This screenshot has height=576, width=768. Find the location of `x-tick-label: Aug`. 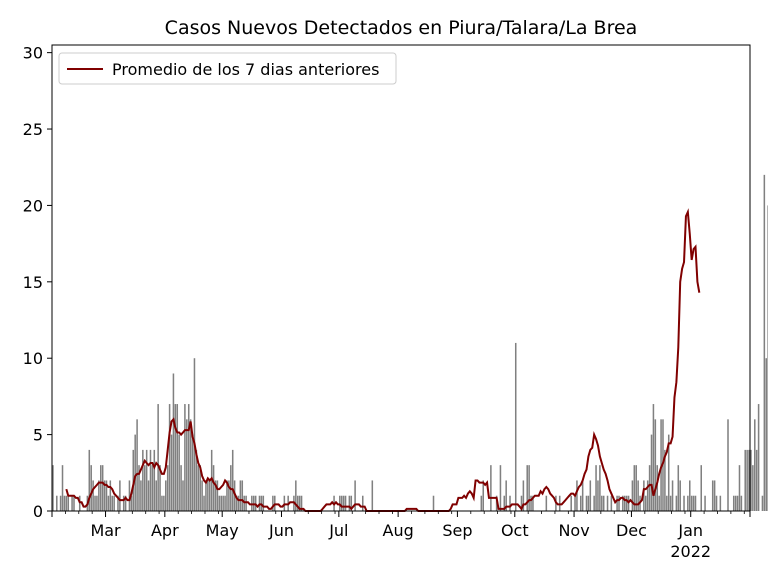

x-tick-label: Aug is located at coordinates (398, 530).